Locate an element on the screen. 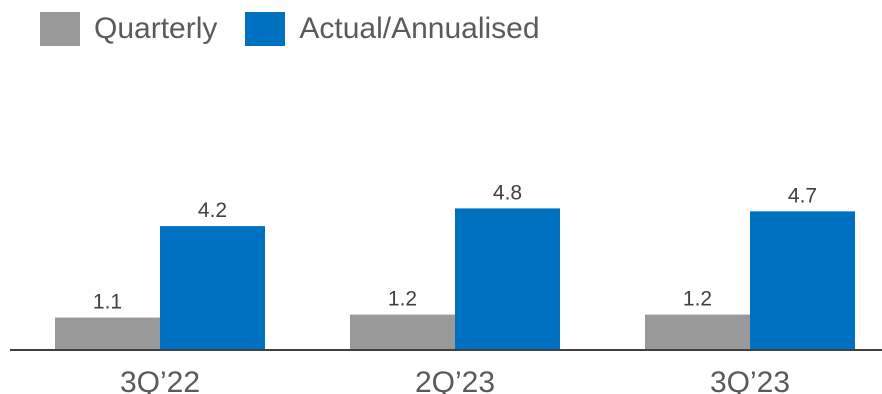  data-label-actual-annualised-3q-23: 4.7 is located at coordinates (802, 195).